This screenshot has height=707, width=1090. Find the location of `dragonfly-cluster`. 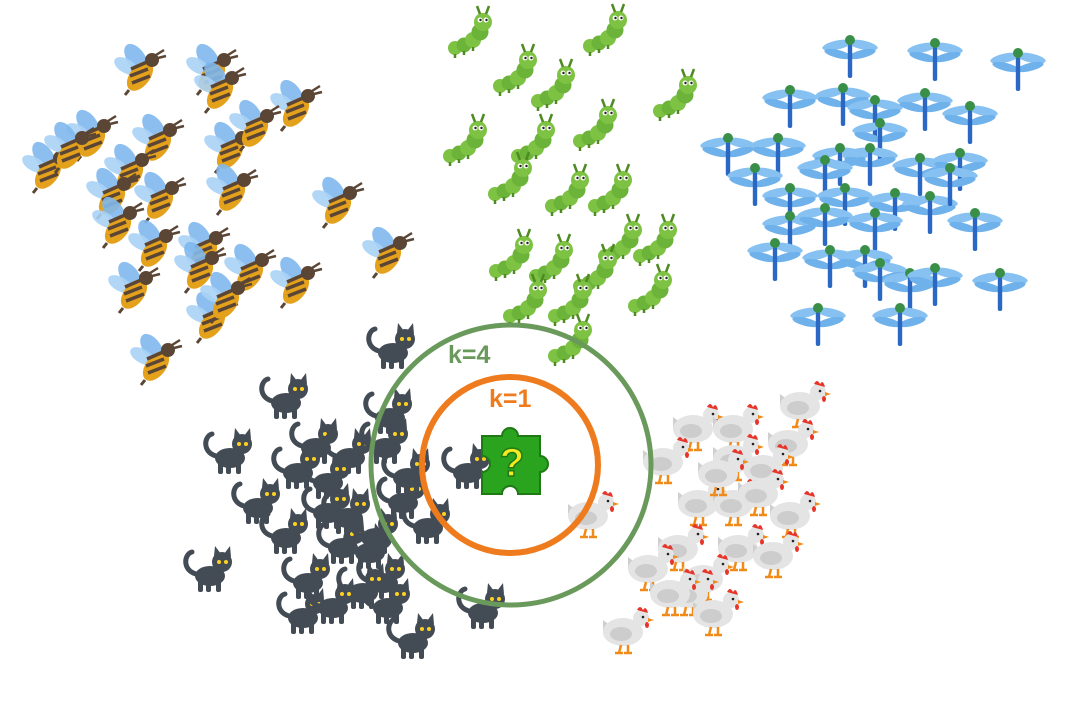

dragonfly-cluster is located at coordinates (873, 190).